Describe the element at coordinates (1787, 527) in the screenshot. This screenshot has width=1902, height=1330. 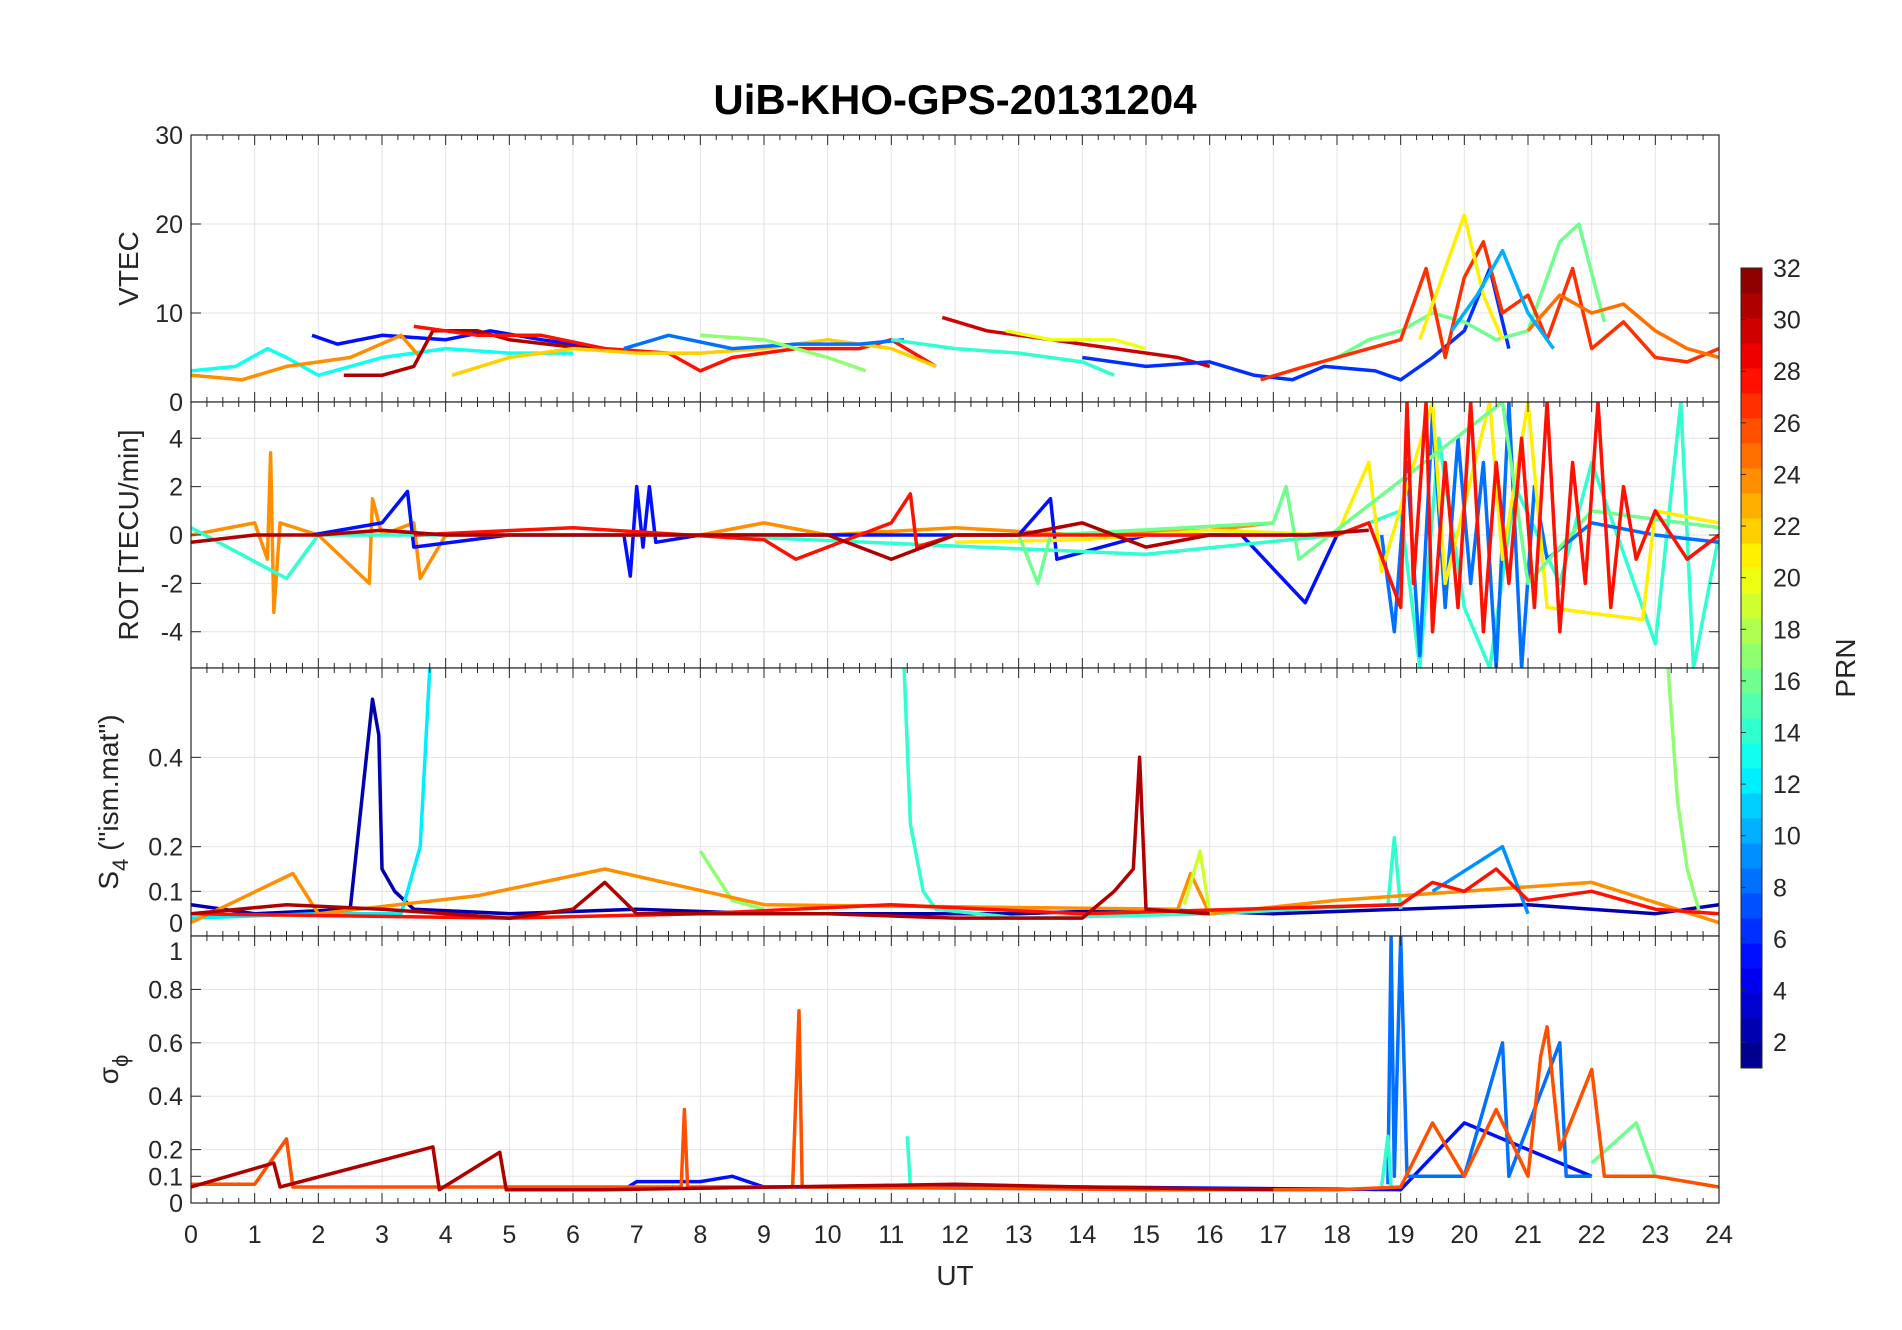
I see `colorbar-tick-label: 22` at that location.